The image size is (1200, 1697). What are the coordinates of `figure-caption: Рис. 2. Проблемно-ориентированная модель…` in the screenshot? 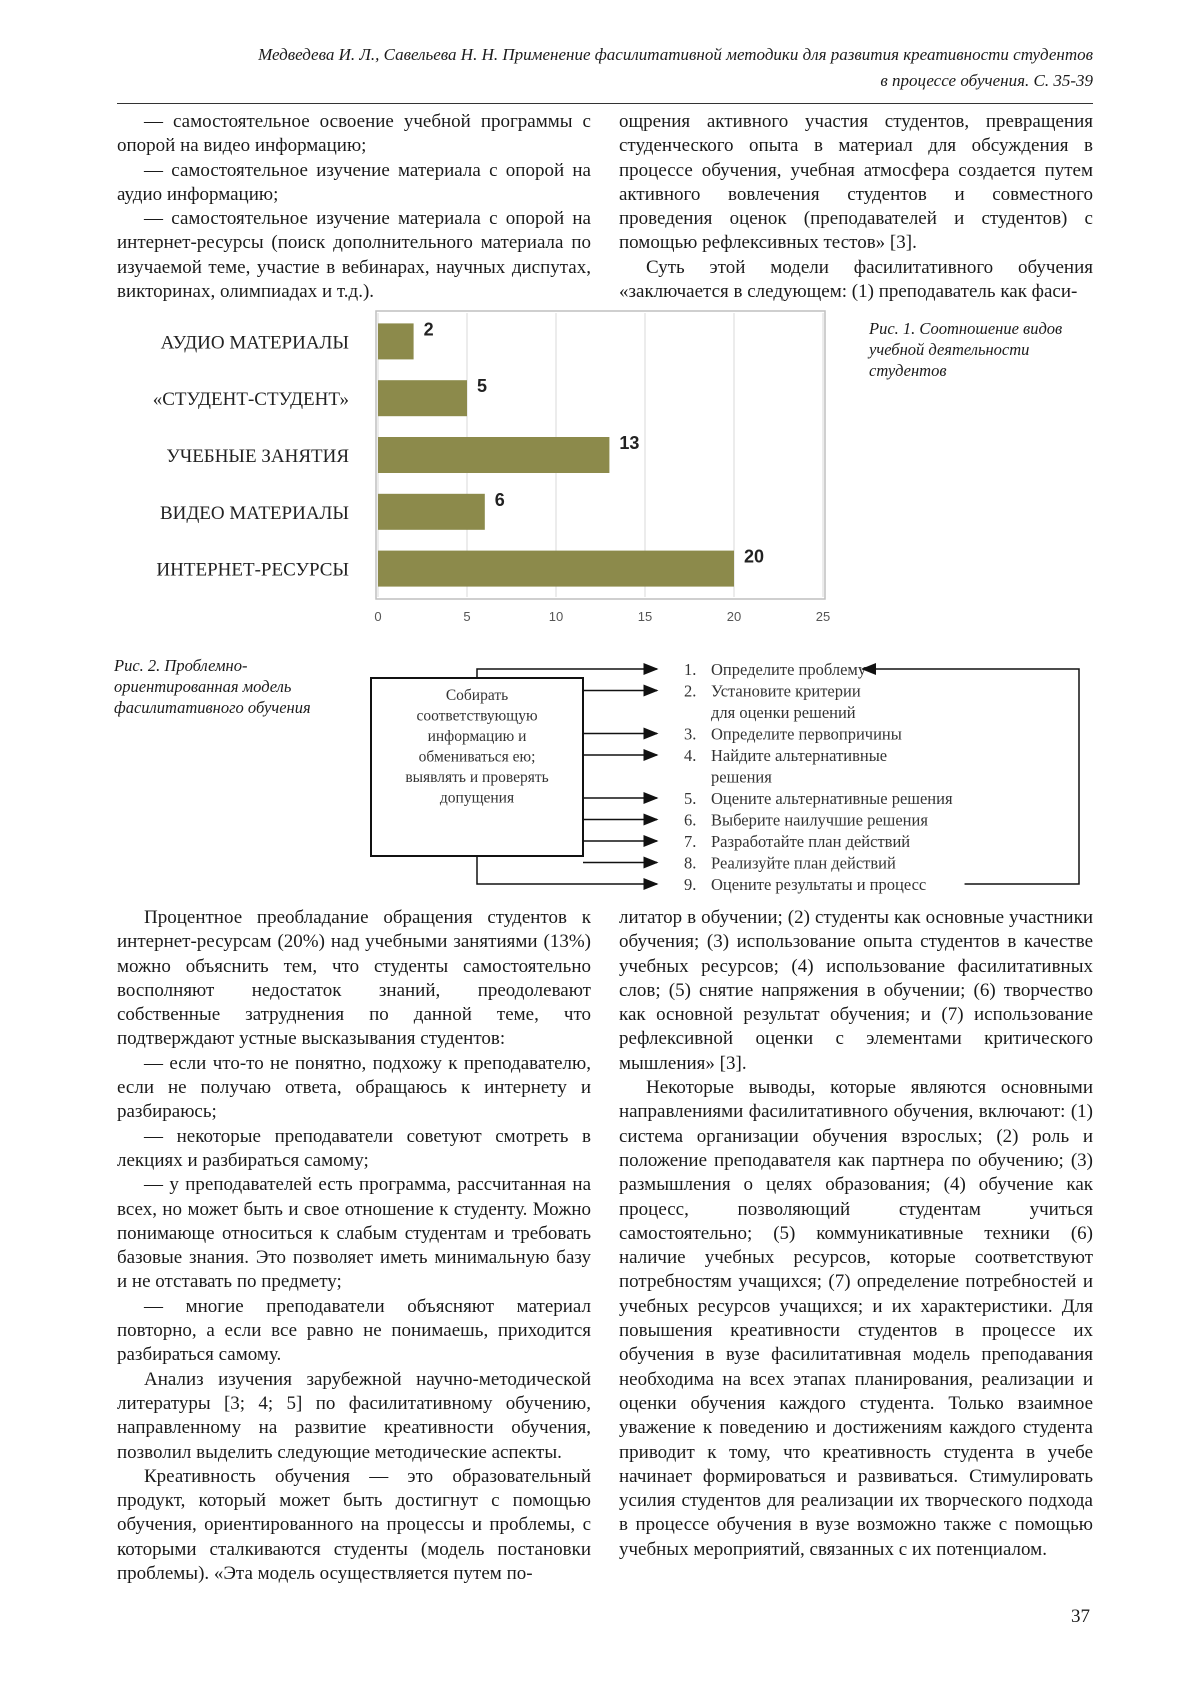 It's located at (230, 686).